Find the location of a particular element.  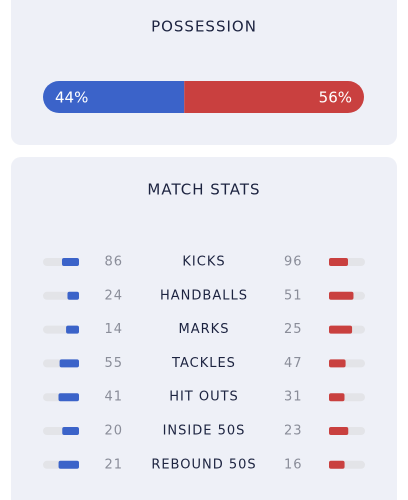

possession-bar is located at coordinates (203, 97).